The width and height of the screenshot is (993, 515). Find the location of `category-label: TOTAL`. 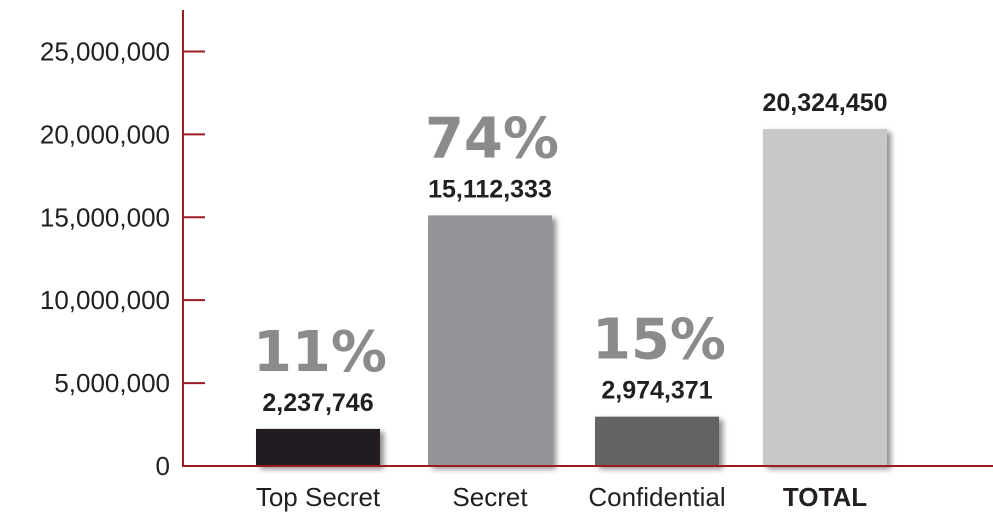

category-label: TOTAL is located at coordinates (825, 497).